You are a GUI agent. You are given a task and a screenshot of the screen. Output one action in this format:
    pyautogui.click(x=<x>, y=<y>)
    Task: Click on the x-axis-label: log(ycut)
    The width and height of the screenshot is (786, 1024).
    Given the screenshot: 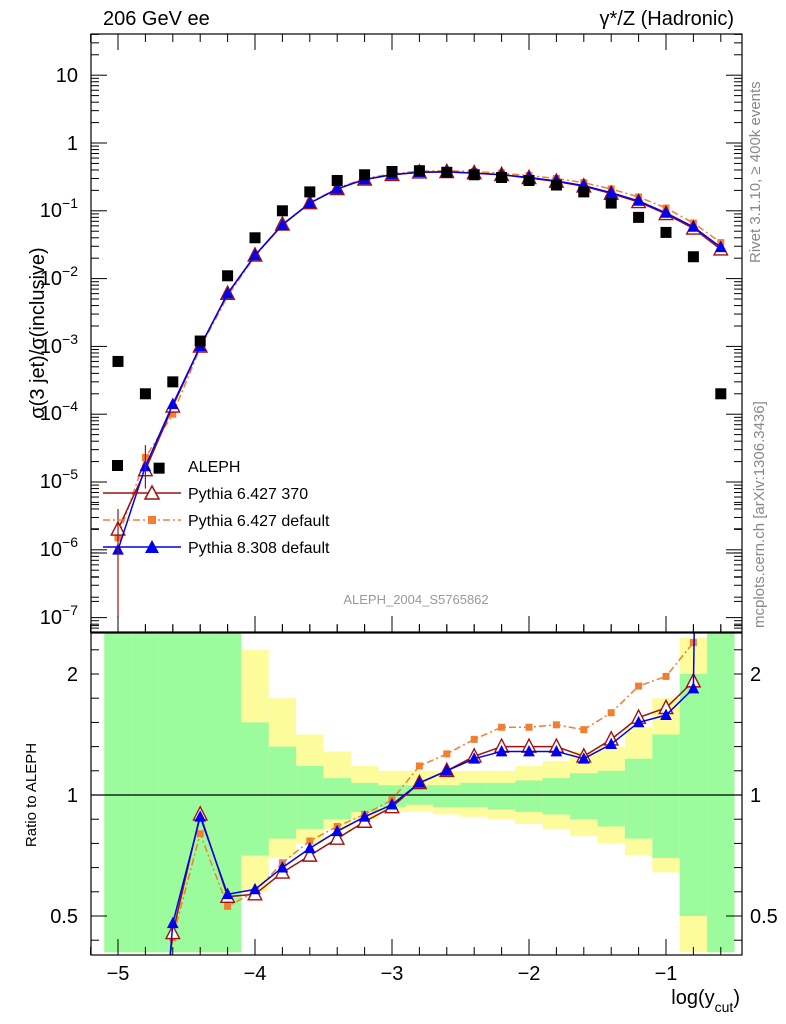 What is the action you would take?
    pyautogui.click(x=705, y=1001)
    